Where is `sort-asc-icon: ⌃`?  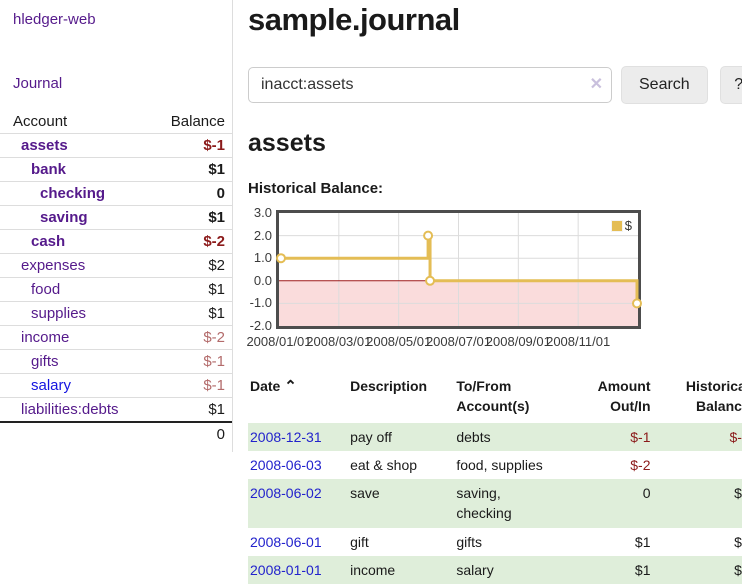 sort-asc-icon: ⌃ is located at coordinates (290, 386).